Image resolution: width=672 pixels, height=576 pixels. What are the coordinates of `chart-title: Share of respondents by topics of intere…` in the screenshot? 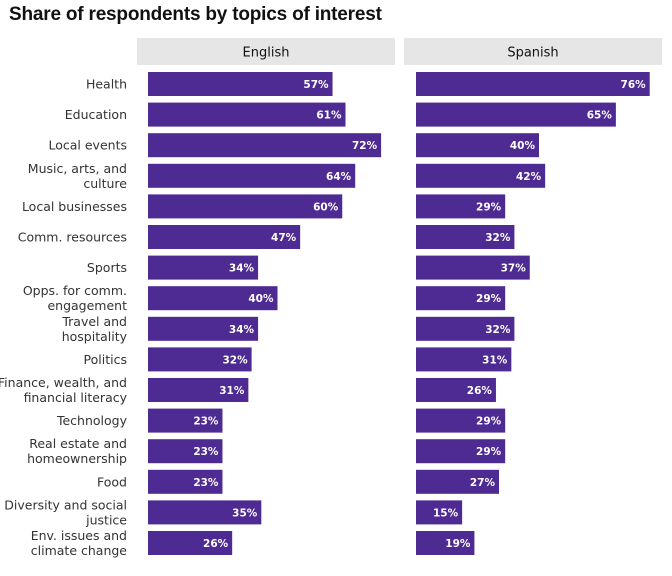 It's located at (195, 14).